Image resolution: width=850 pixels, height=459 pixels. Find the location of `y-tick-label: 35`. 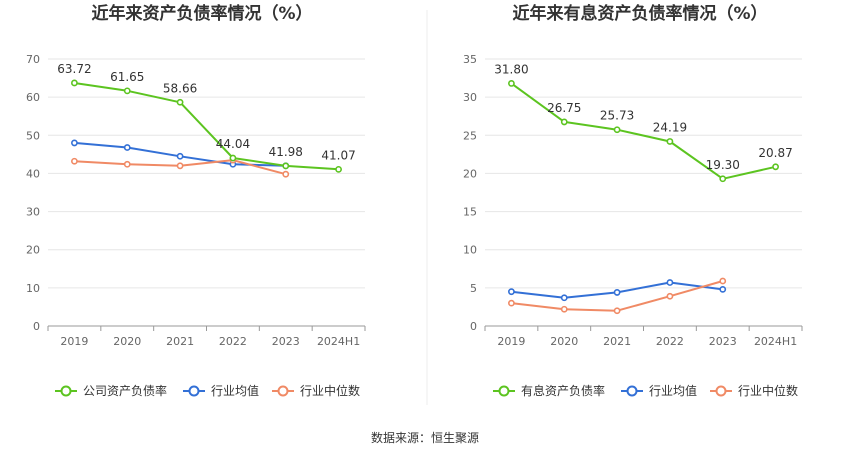

y-tick-label: 35 is located at coordinates (470, 59).